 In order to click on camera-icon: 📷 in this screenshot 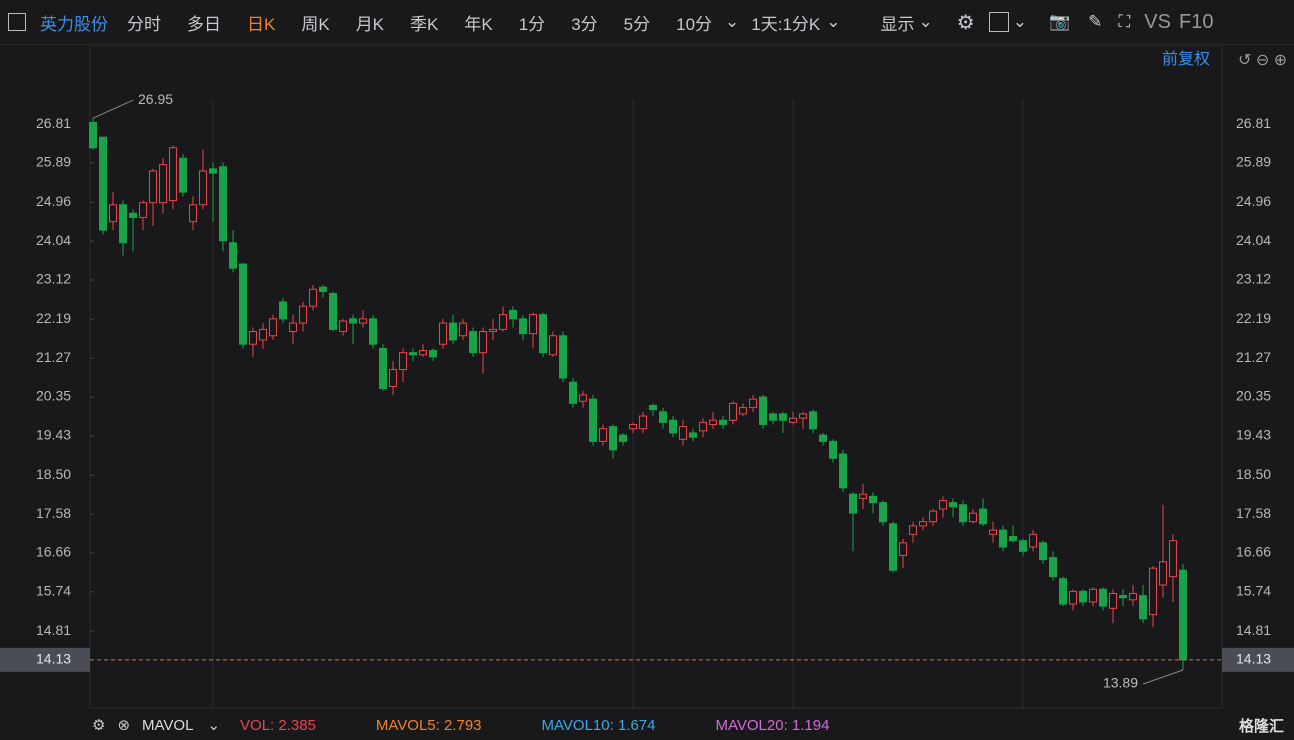, I will do `click(1059, 21)`.